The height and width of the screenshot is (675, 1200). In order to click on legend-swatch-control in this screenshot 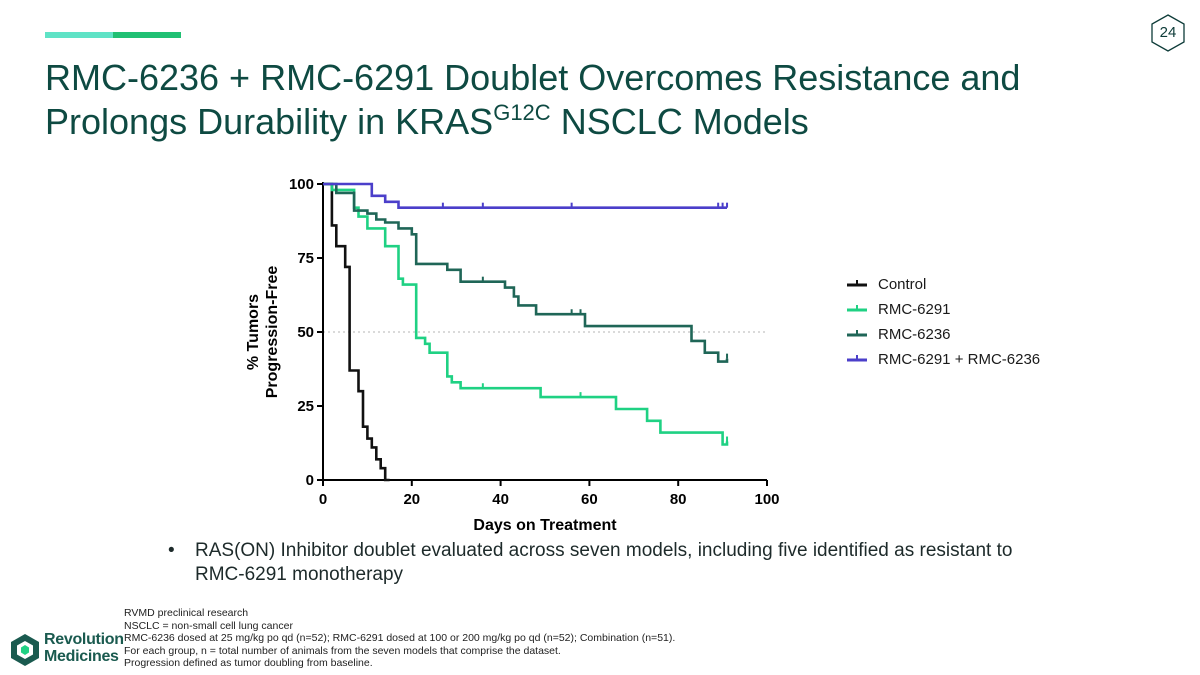, I will do `click(857, 283)`.